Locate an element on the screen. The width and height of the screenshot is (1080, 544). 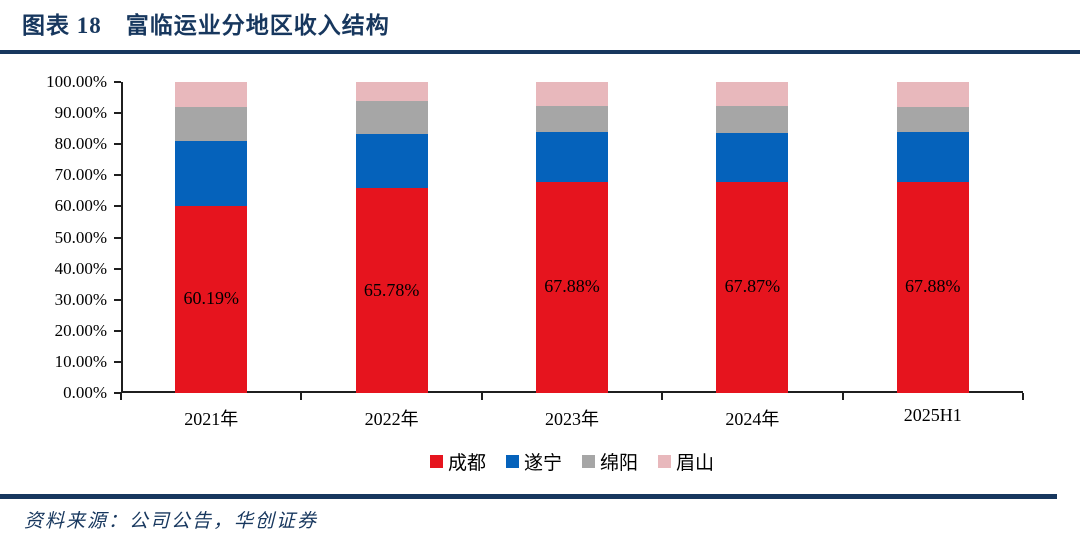
x-axis-category-label: 2024年 is located at coordinates (752, 419).